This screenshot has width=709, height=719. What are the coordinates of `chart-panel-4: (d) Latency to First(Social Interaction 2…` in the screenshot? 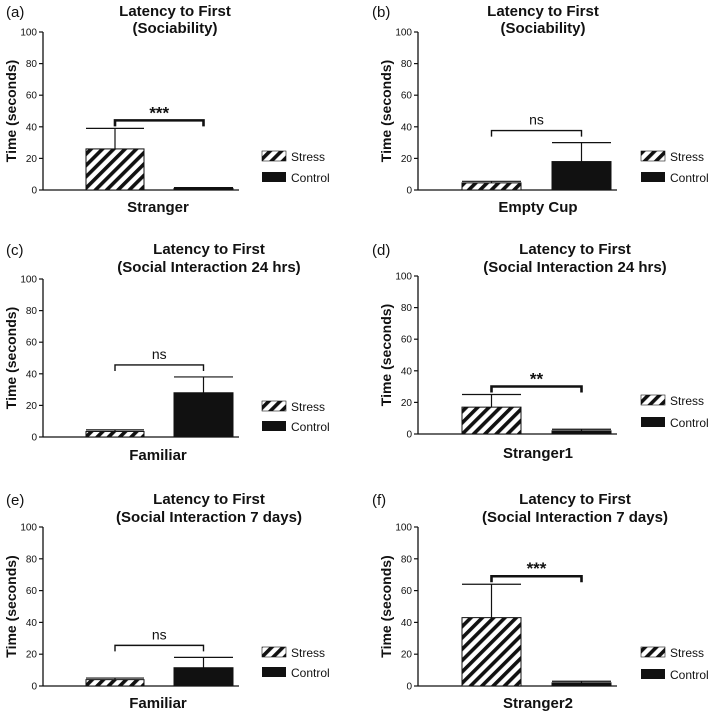 It's located at (540, 351).